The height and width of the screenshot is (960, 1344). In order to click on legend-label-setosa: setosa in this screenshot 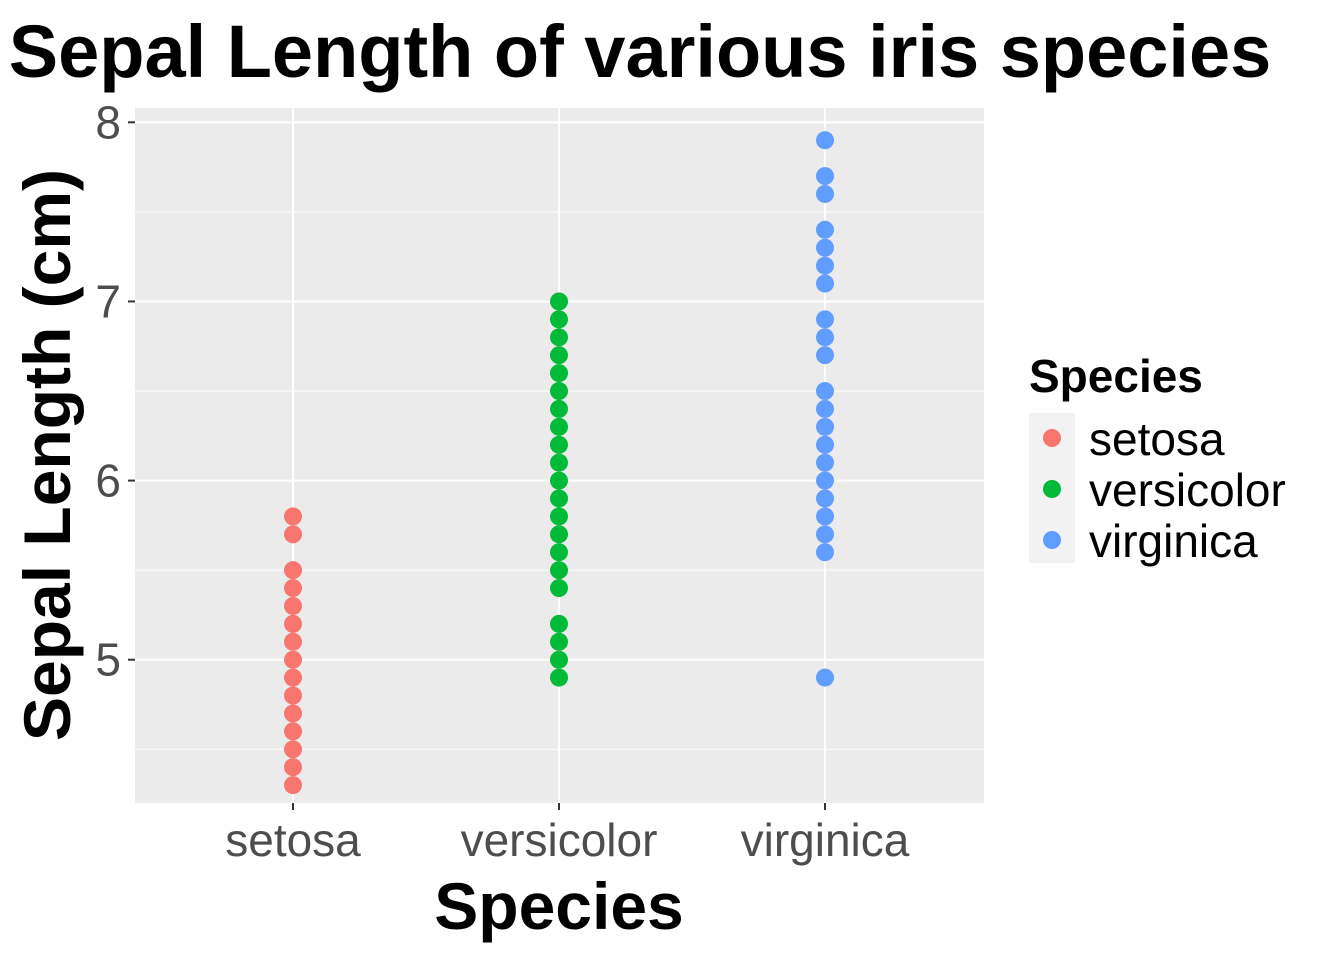, I will do `click(1157, 439)`.